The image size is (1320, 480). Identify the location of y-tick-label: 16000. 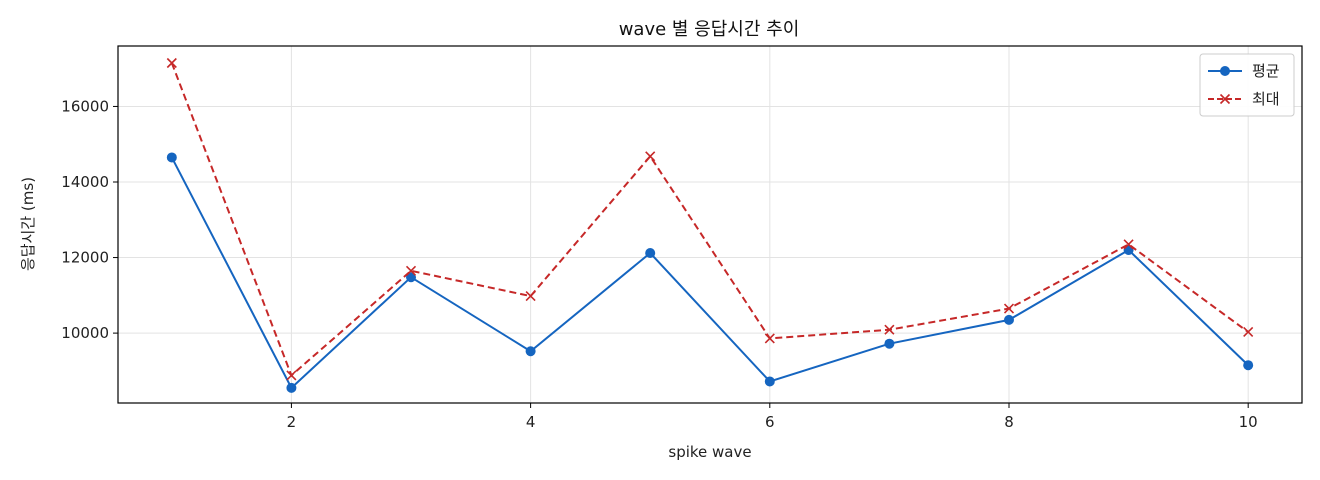
(85, 106).